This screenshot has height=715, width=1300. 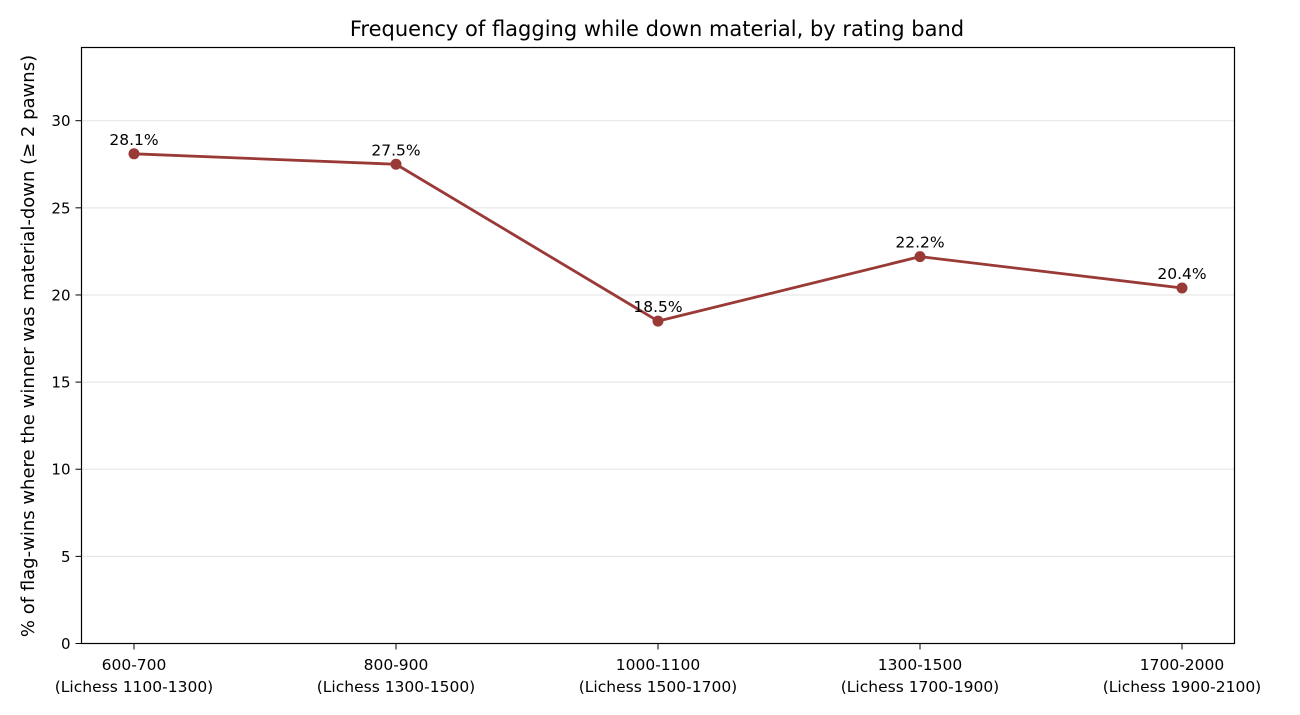 I want to click on y-tick-label: 20, so click(x=60, y=295).